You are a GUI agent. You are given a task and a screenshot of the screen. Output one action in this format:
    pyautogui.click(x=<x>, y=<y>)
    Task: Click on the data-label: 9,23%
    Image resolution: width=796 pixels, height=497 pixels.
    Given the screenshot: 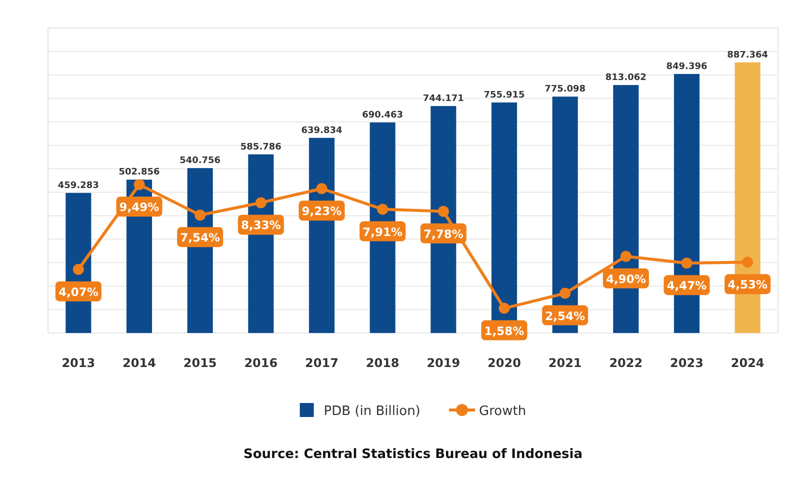 What is the action you would take?
    pyautogui.click(x=322, y=211)
    